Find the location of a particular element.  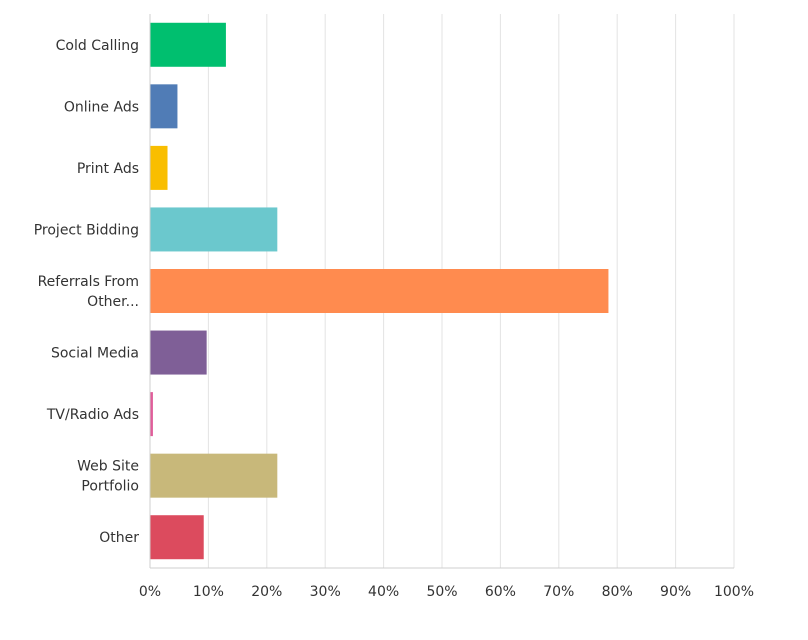

x-tick-label: 40% is located at coordinates (383, 592).